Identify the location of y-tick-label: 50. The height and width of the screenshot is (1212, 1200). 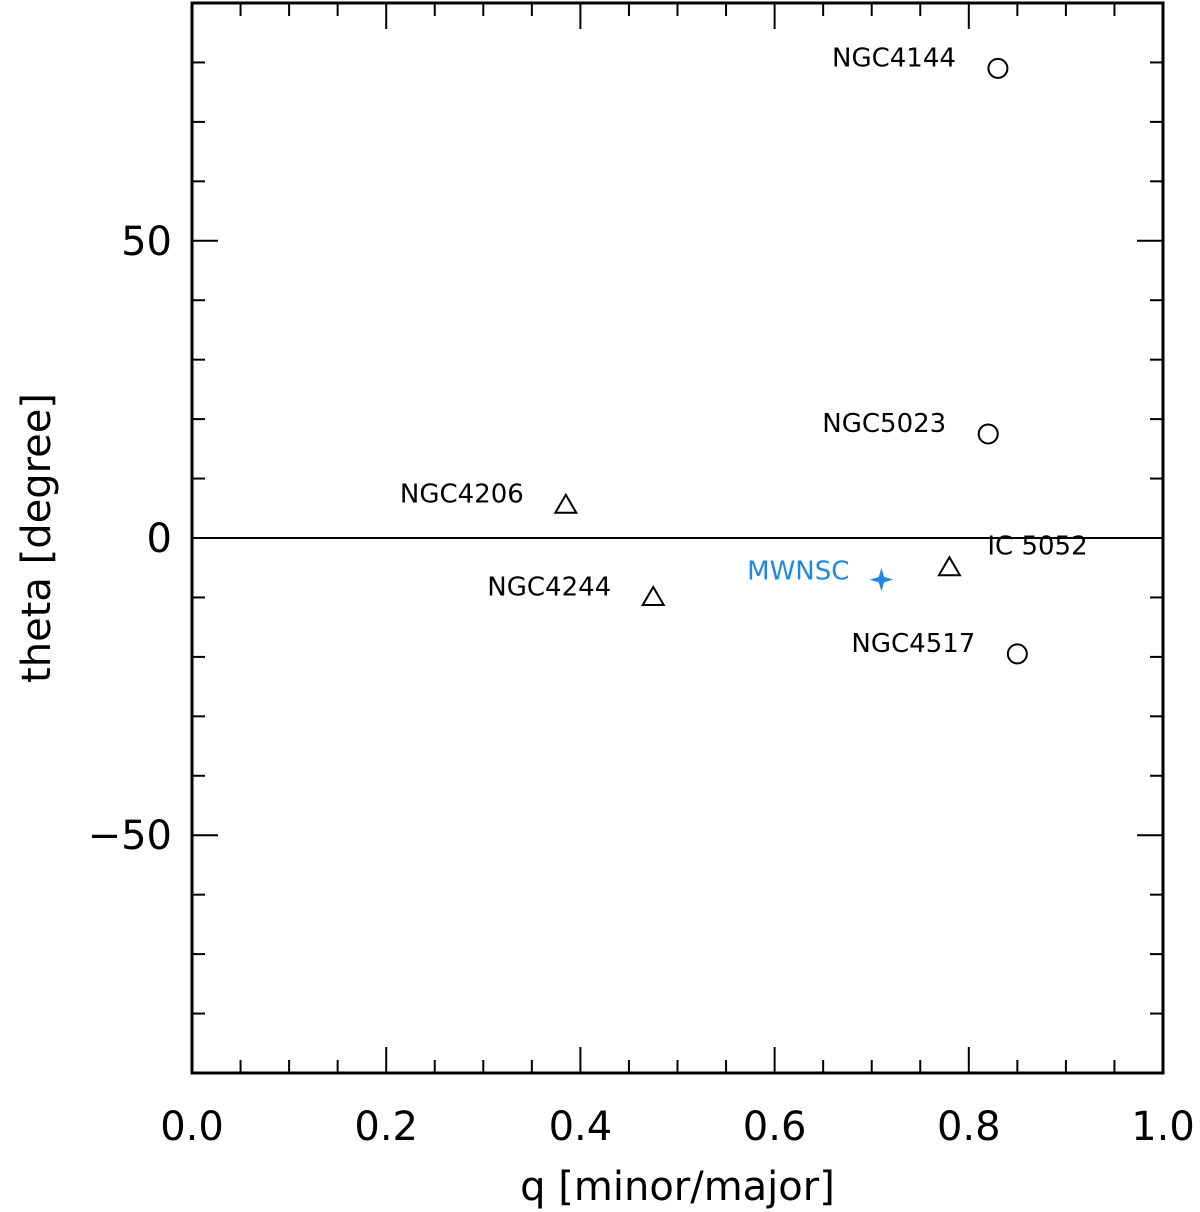
(146, 242).